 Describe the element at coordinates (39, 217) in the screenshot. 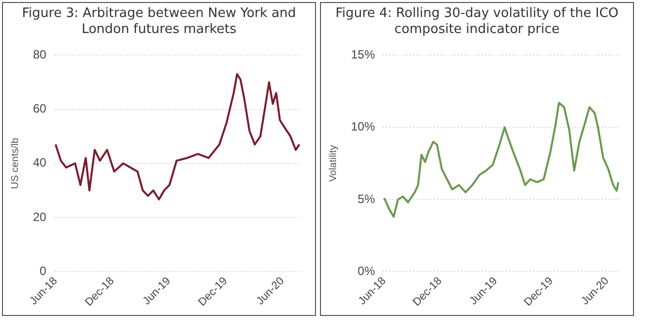

I see `y-tick-label: 20` at that location.